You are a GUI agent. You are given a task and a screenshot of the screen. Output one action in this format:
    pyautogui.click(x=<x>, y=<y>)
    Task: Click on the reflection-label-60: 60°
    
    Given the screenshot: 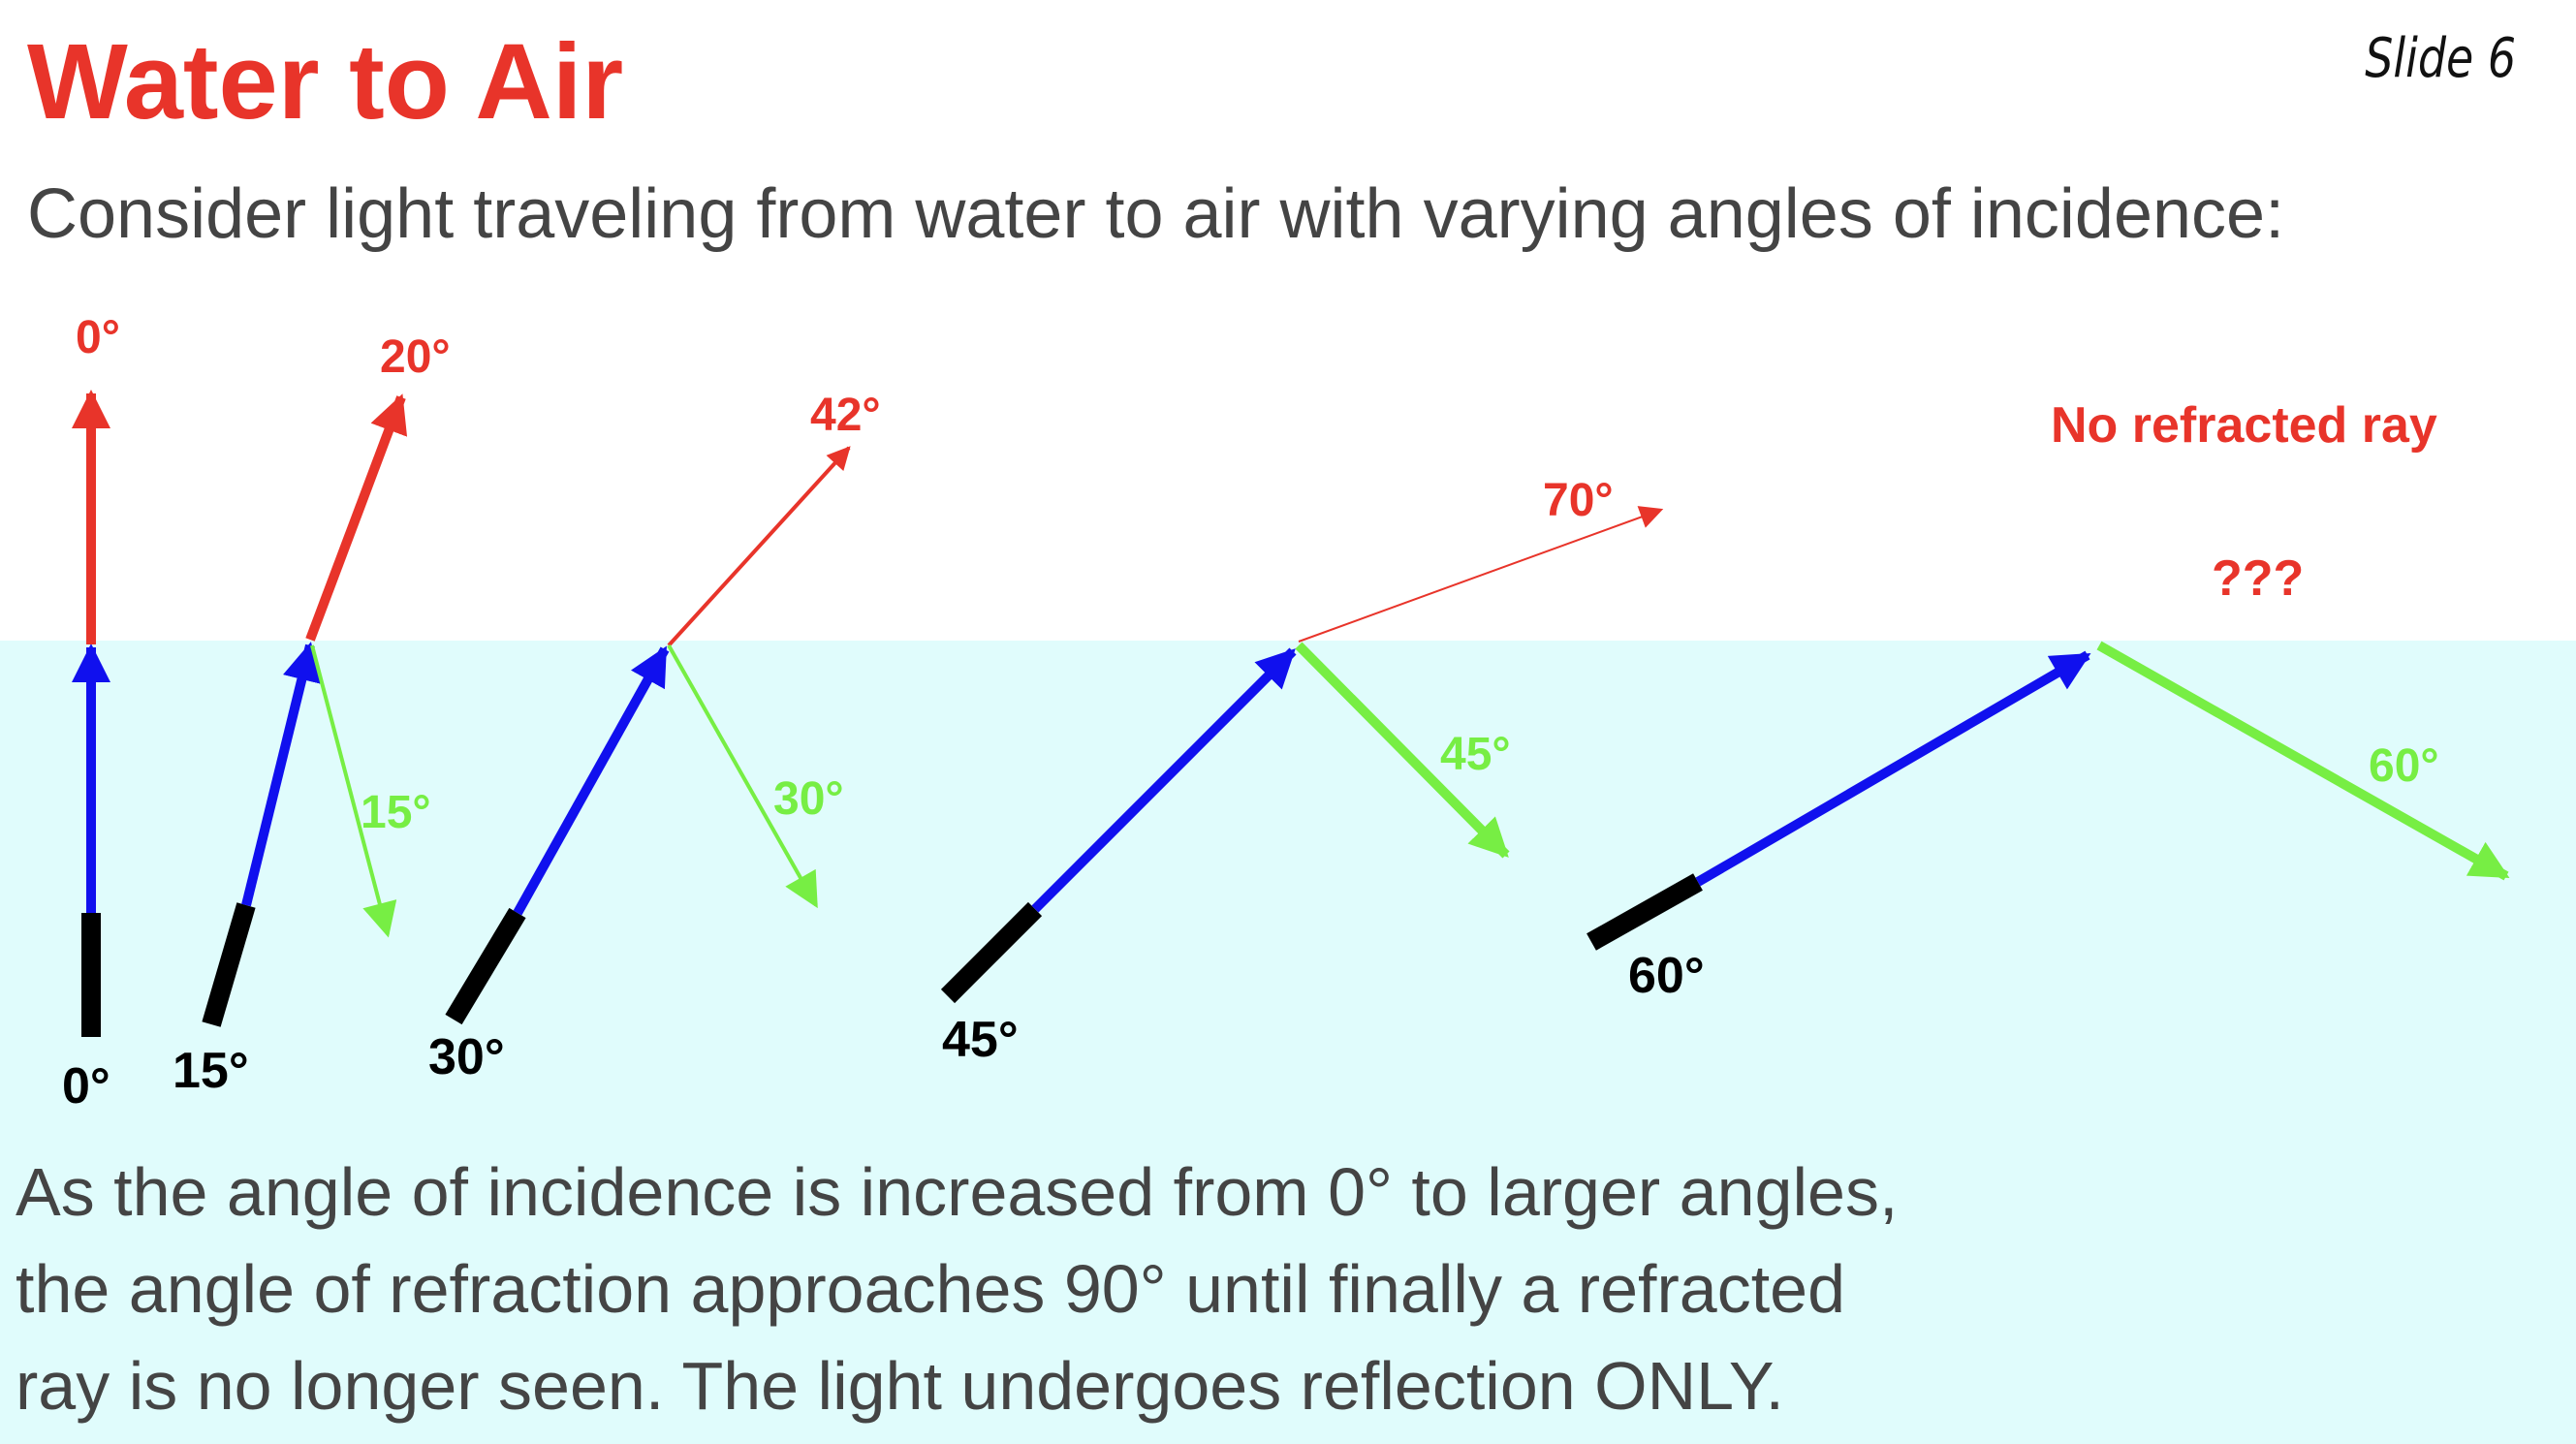 What is the action you would take?
    pyautogui.click(x=2404, y=766)
    